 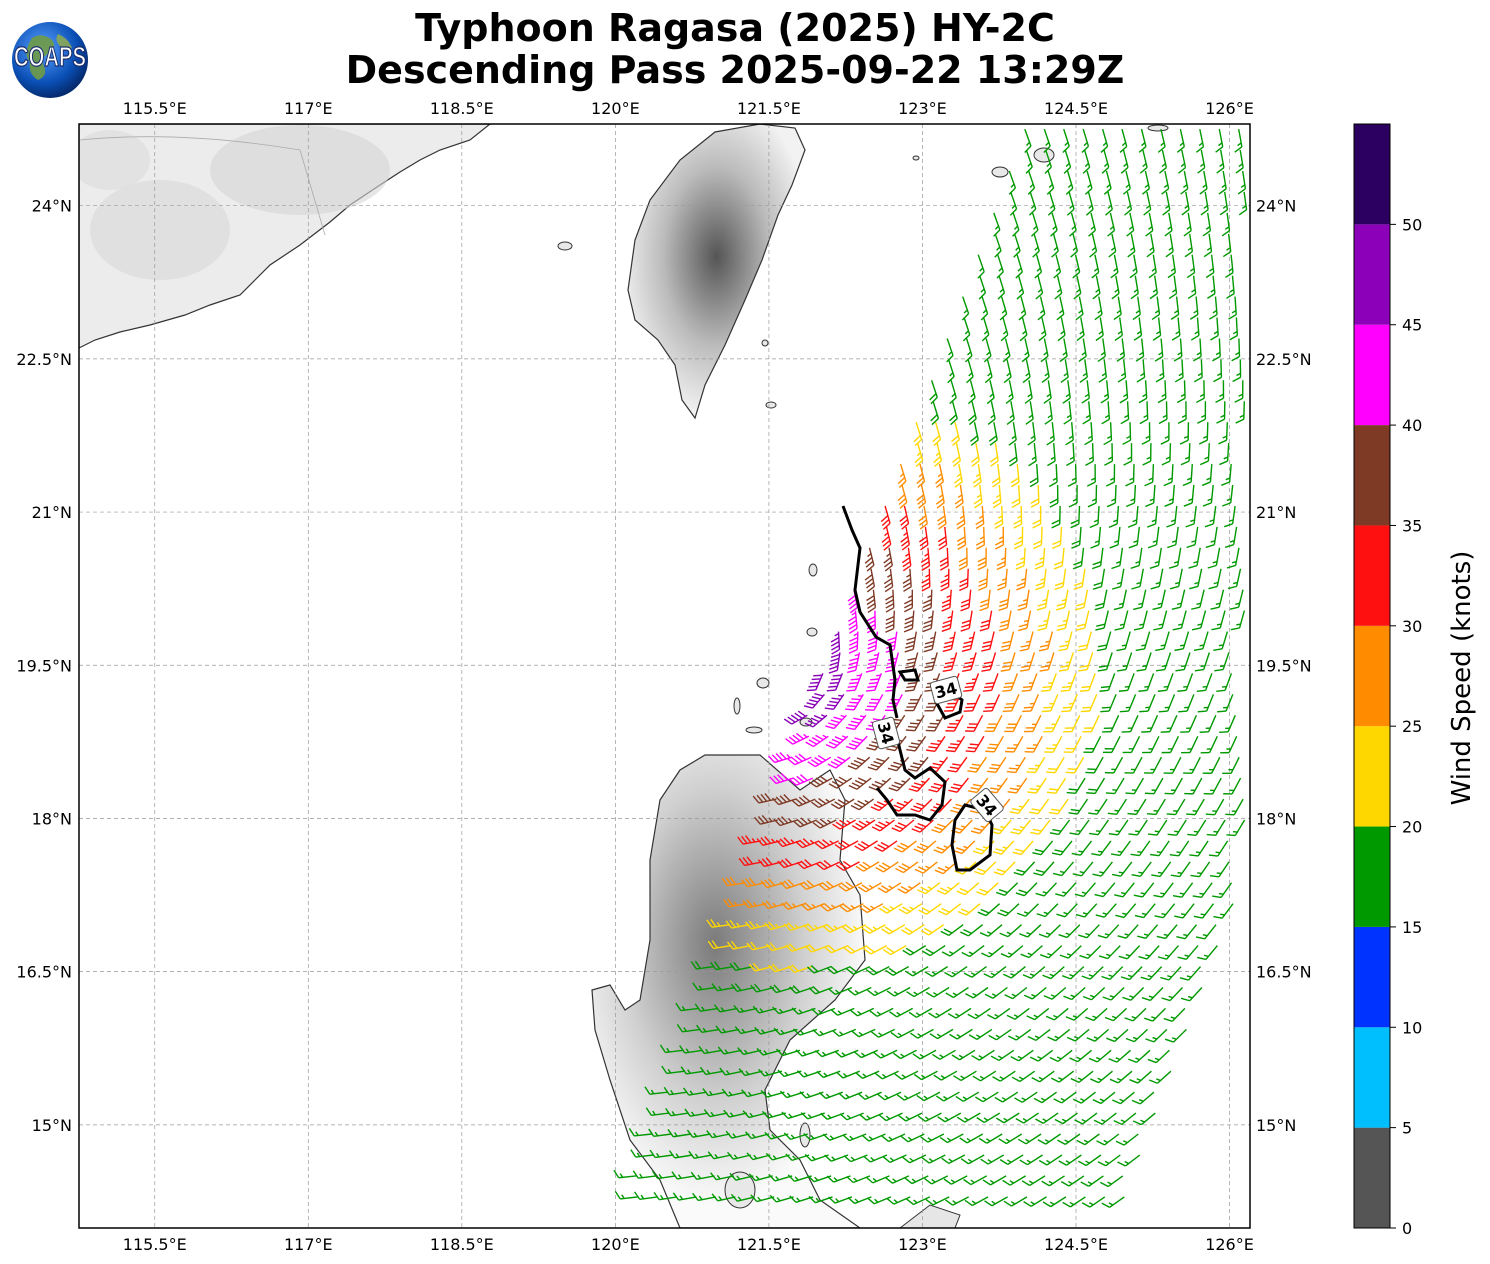 I want to click on colorbar-tick-label: 15, so click(x=1412, y=927).